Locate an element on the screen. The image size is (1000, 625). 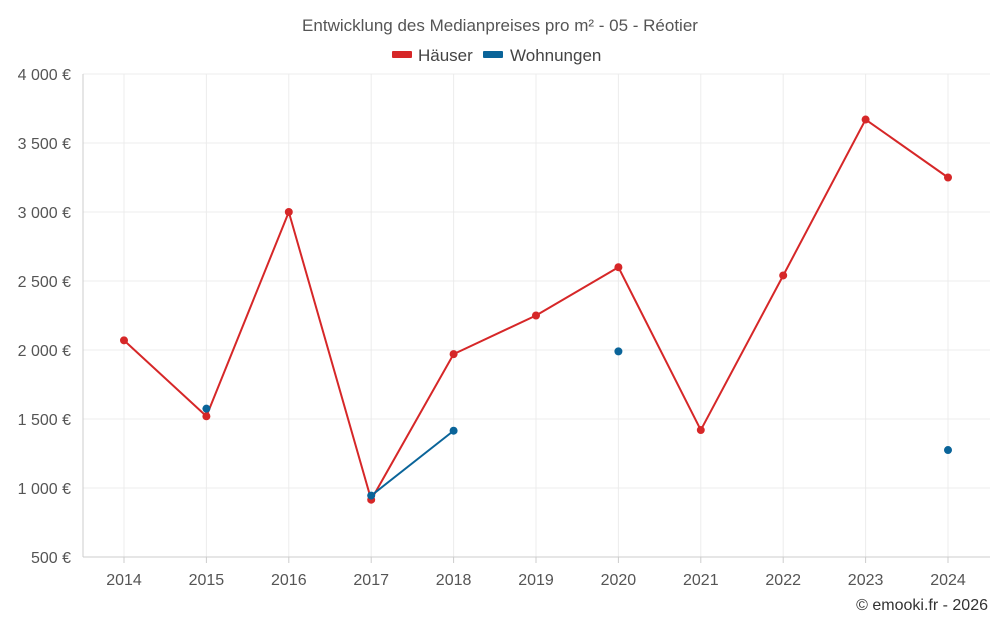
legend-item-wohnungen: Wohnungen is located at coordinates (542, 55).